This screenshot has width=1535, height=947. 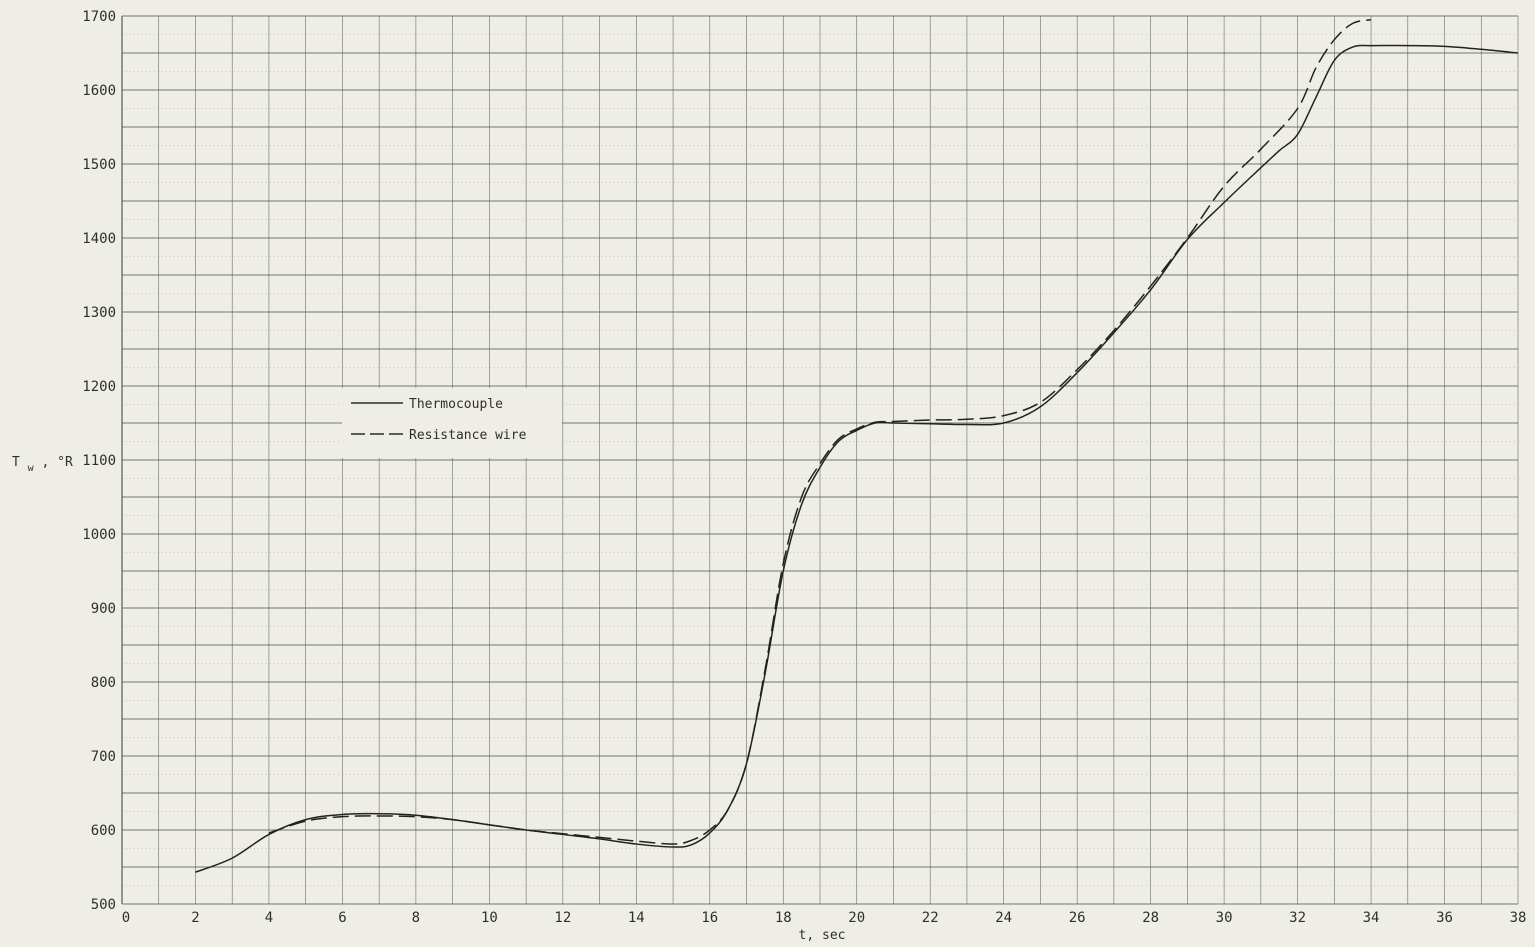 I want to click on x-tick-label: 30, so click(x=1224, y=918).